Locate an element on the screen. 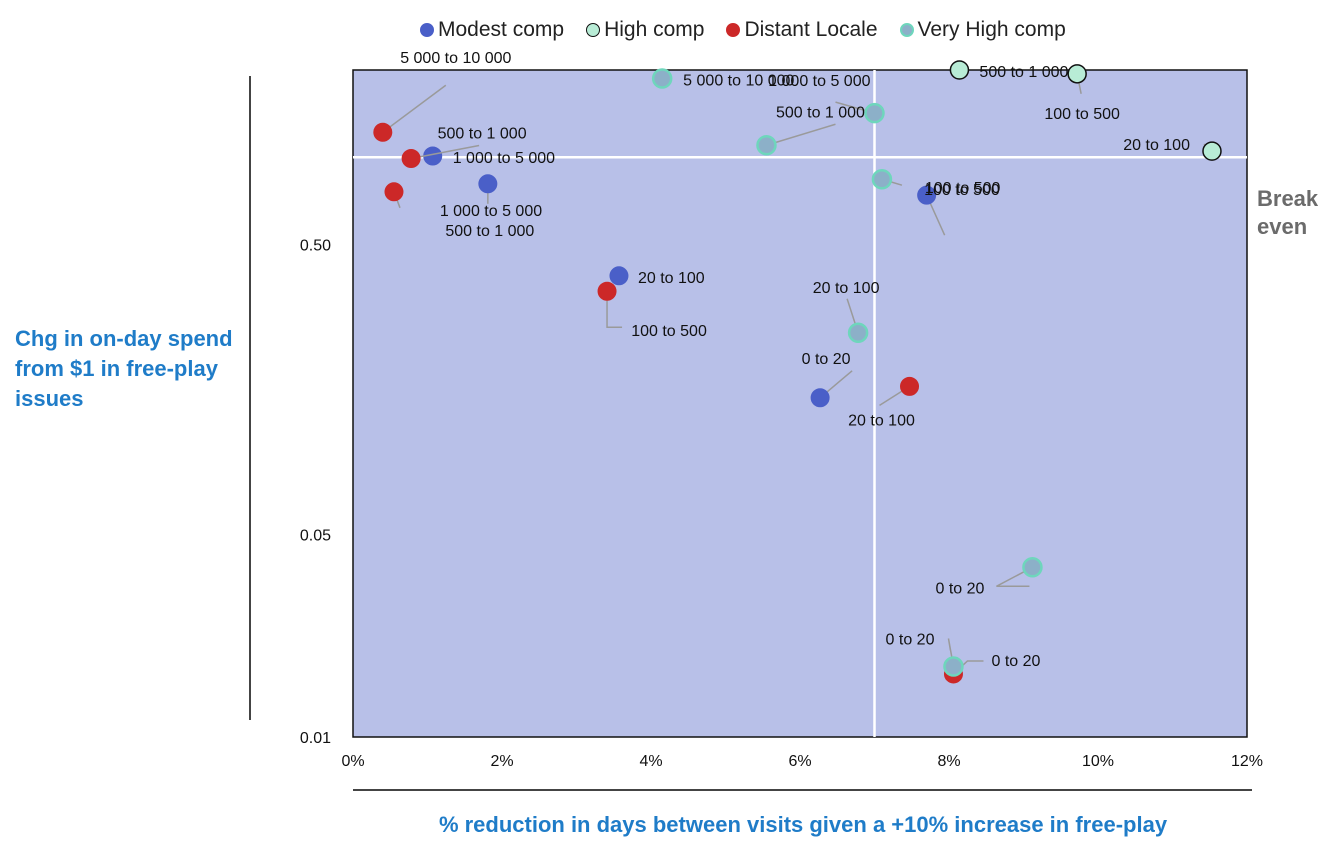 The image size is (1342, 855). y-tick-label: 0.50 is located at coordinates (315, 246).